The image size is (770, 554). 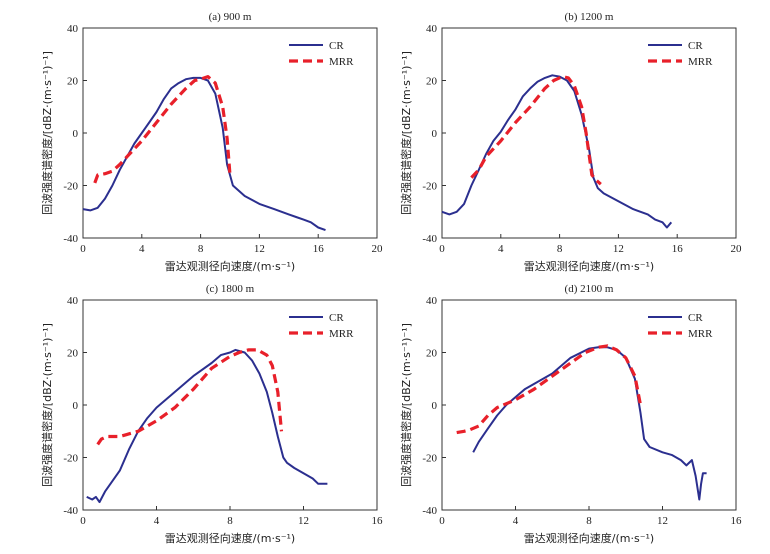 I want to click on panel-title: (b) 1200 m, so click(x=589, y=17).